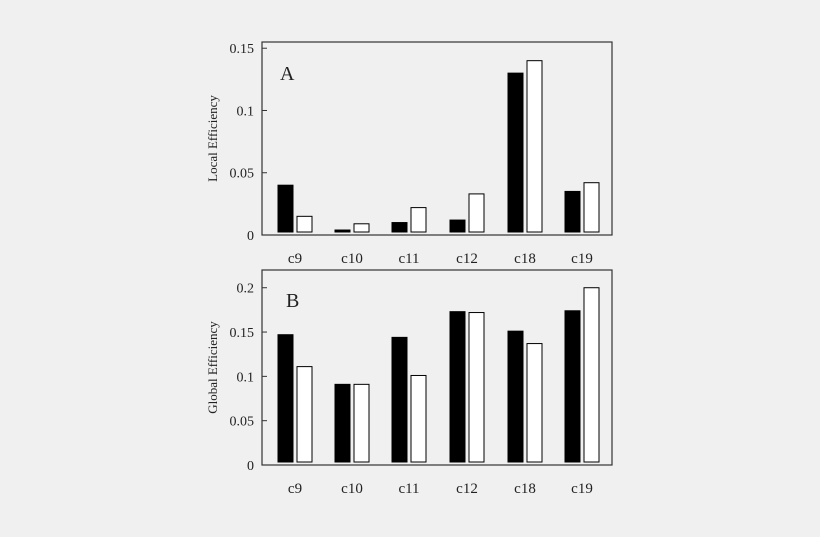 This screenshot has width=820, height=537. Describe the element at coordinates (304, 224) in the screenshot. I see `panel-a-bar-c9-open` at that location.